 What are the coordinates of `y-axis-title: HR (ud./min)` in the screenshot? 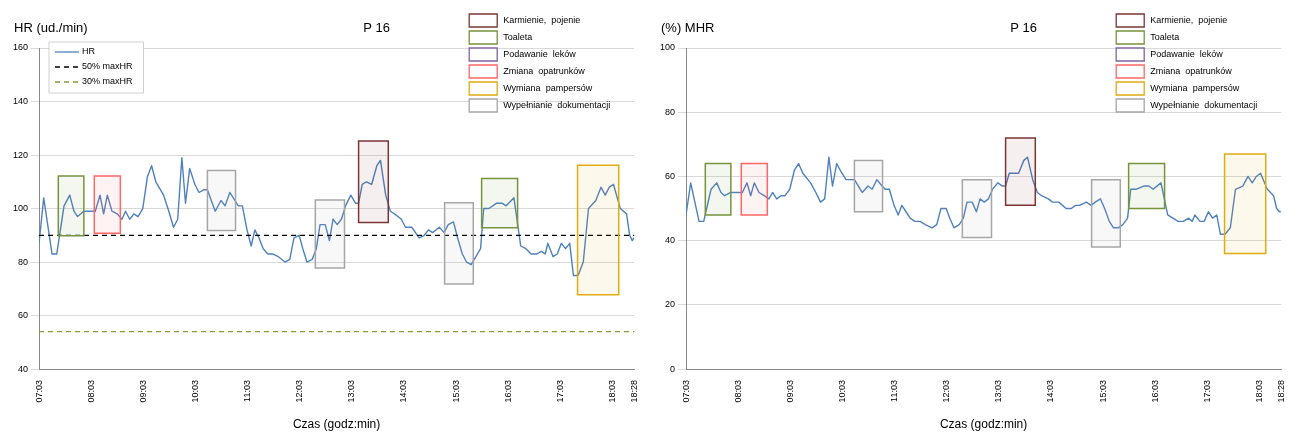 It's located at (51, 27).